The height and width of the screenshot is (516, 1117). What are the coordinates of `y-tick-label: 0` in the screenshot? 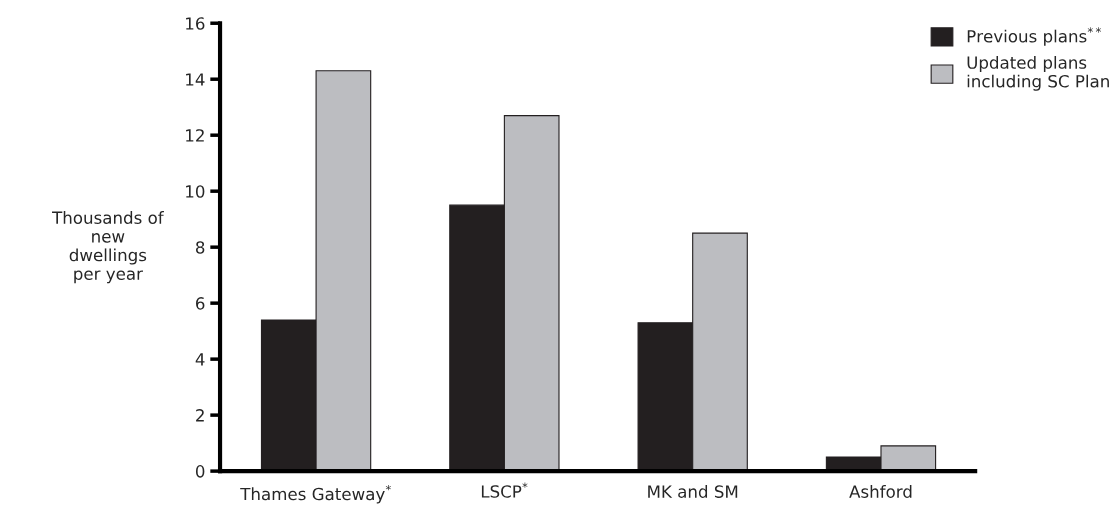 It's located at (200, 471).